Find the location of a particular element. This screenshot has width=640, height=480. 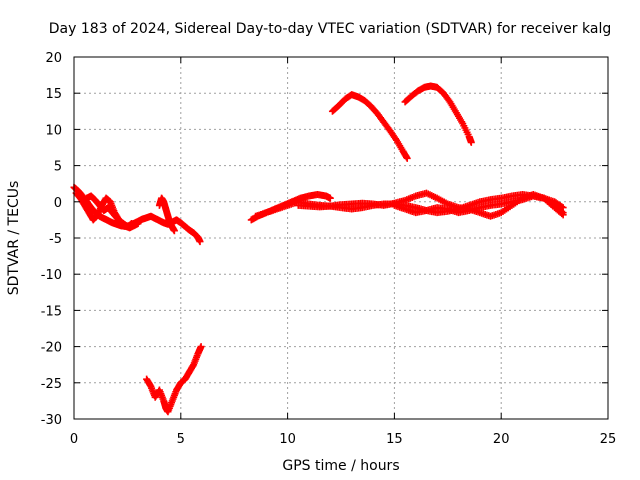

x-tick-label: 10 is located at coordinates (287, 439).